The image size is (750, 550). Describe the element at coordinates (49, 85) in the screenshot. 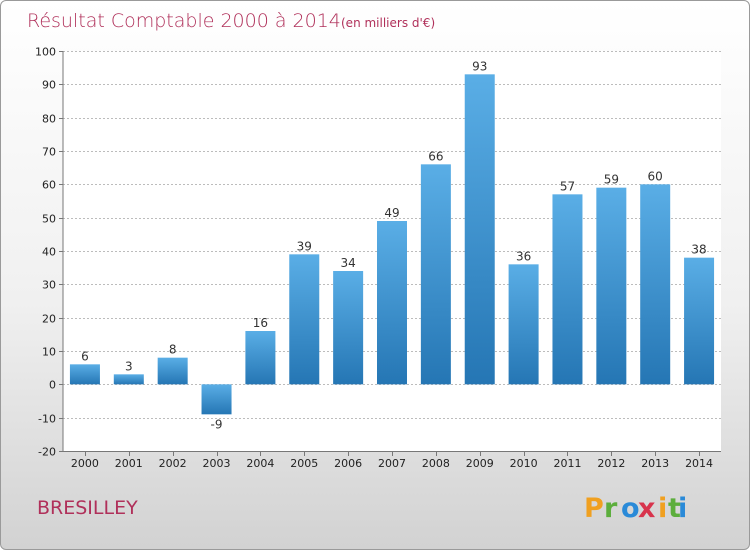

I see `y-tick-label: 90` at that location.